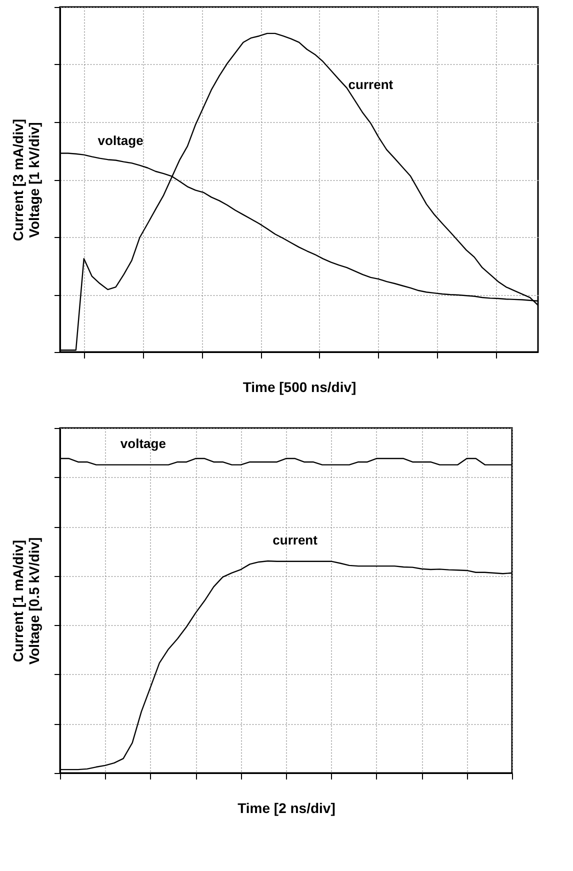 This screenshot has width=573, height=871. I want to click on x-axis-title: Time [500 ns/div], so click(299, 387).